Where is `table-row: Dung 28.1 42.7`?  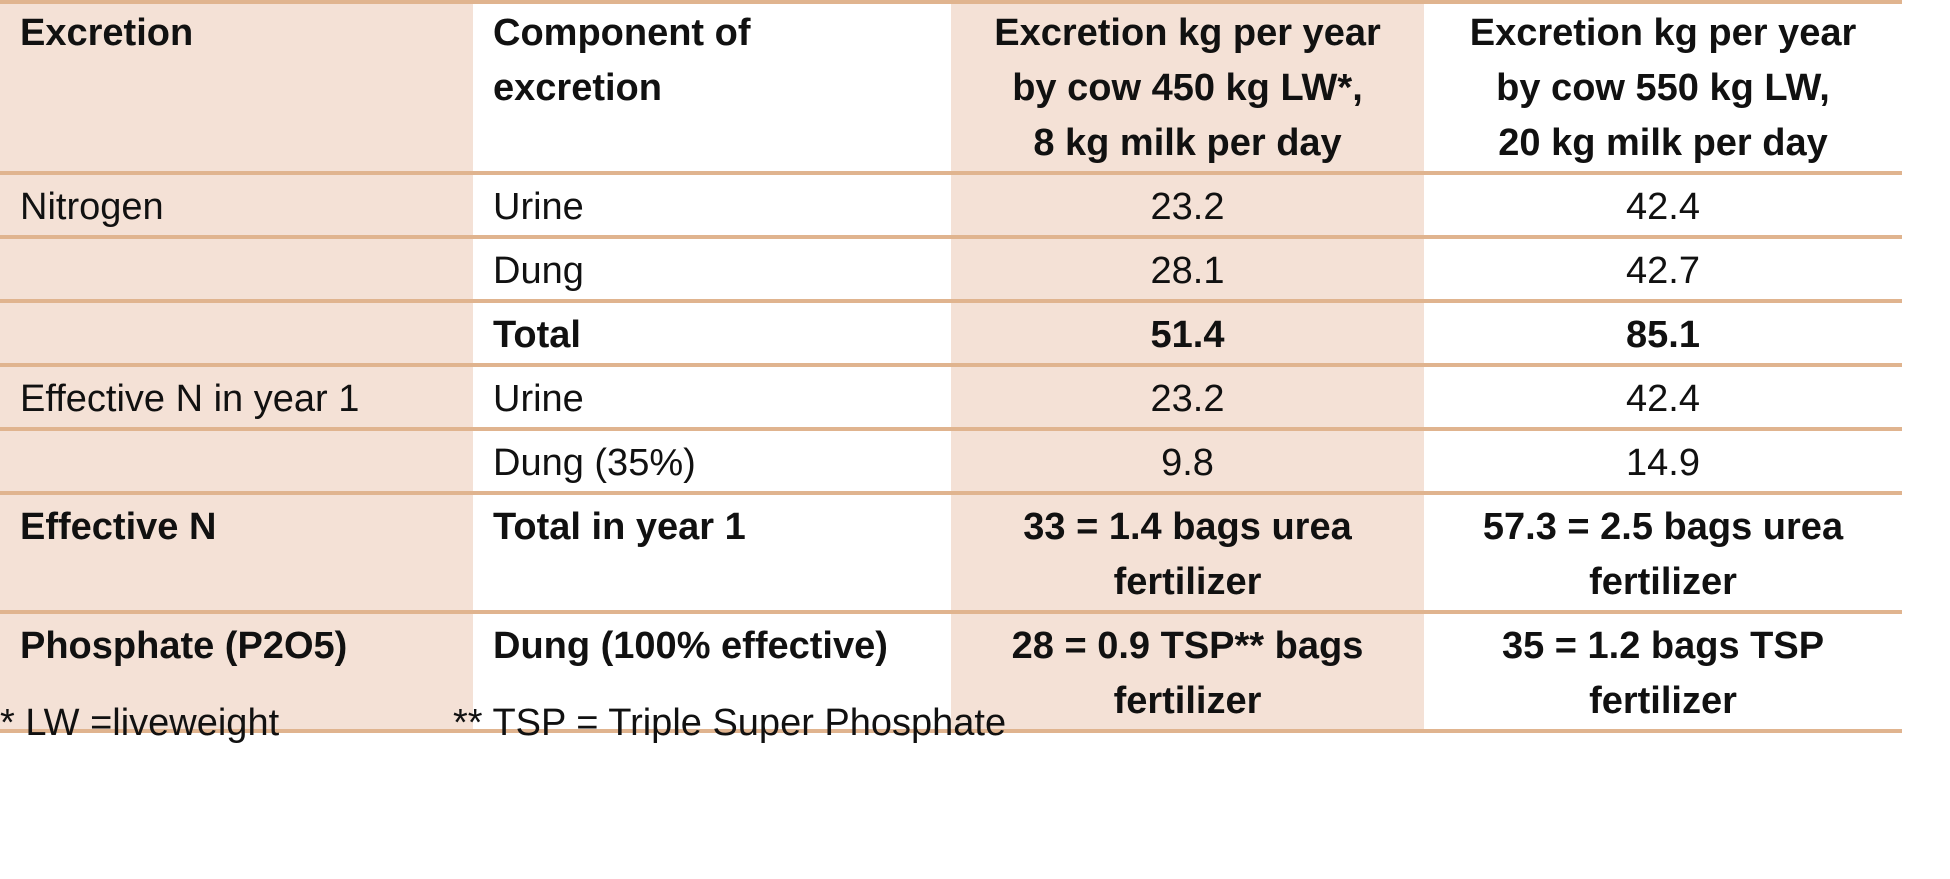 table-row: Dung 28.1 42.7 is located at coordinates (951, 270).